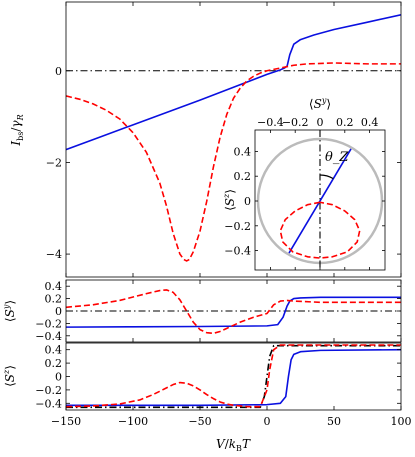  I want to click on x-tick-label: −0.4, so click(270, 122).